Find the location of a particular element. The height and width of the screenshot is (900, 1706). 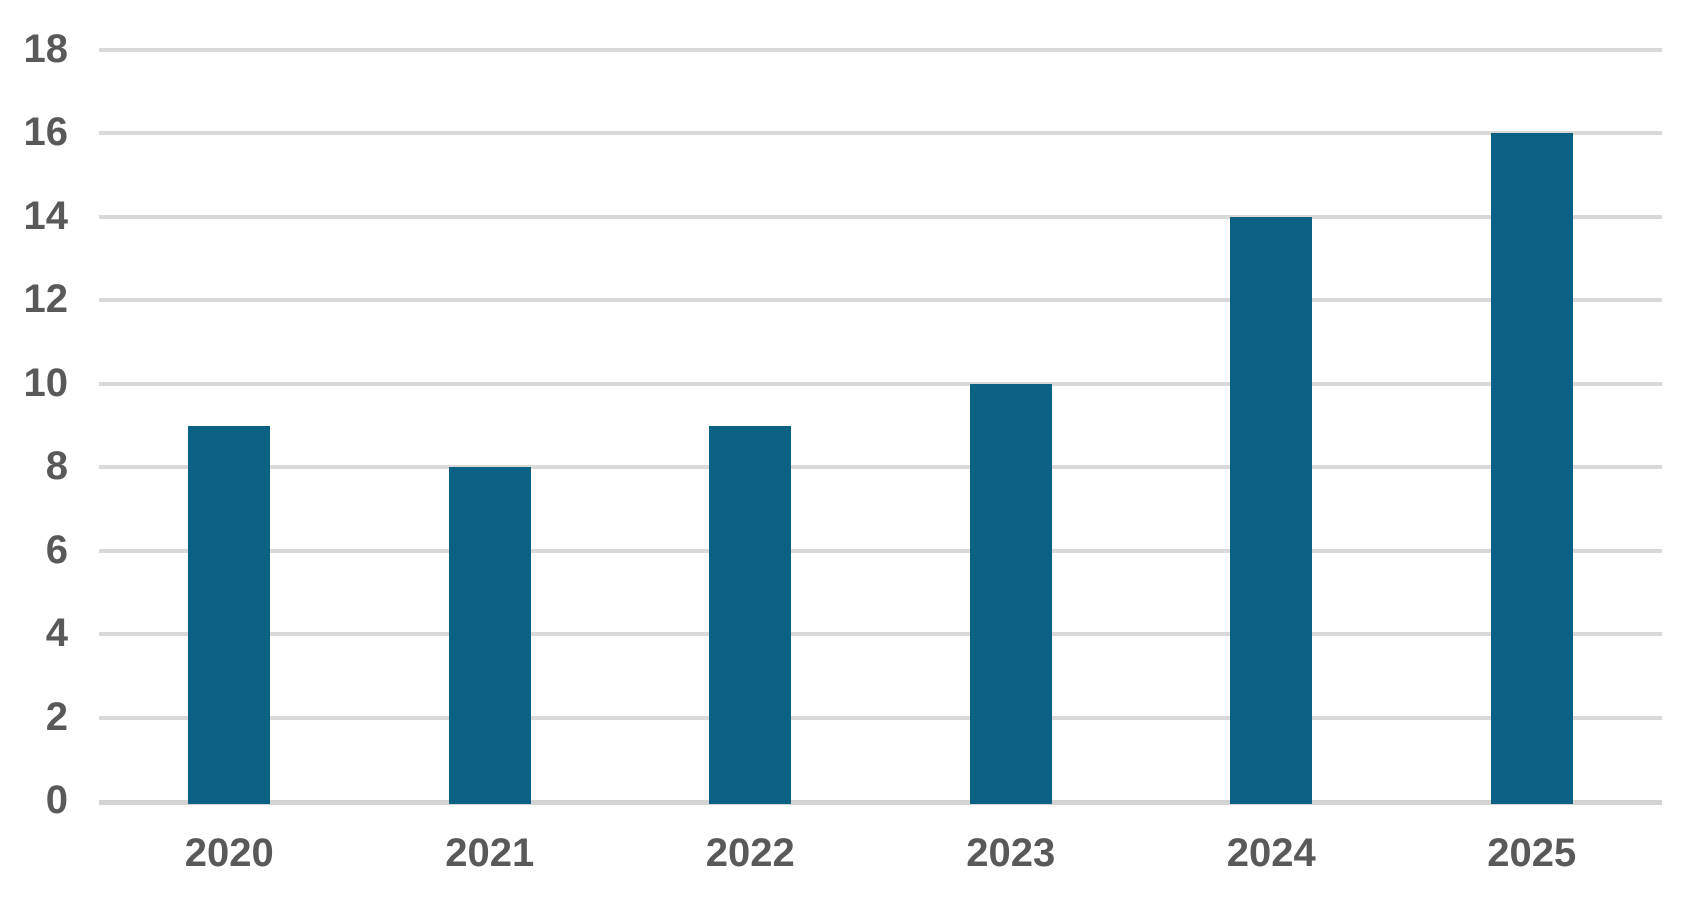

bar-2024 is located at coordinates (1271, 510).